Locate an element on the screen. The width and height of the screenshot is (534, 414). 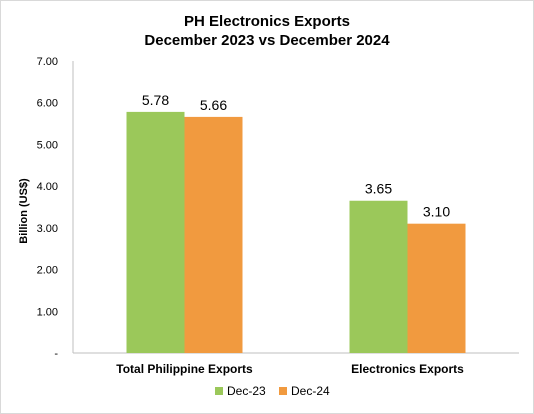
y-tick-label: - is located at coordinates (56, 354).